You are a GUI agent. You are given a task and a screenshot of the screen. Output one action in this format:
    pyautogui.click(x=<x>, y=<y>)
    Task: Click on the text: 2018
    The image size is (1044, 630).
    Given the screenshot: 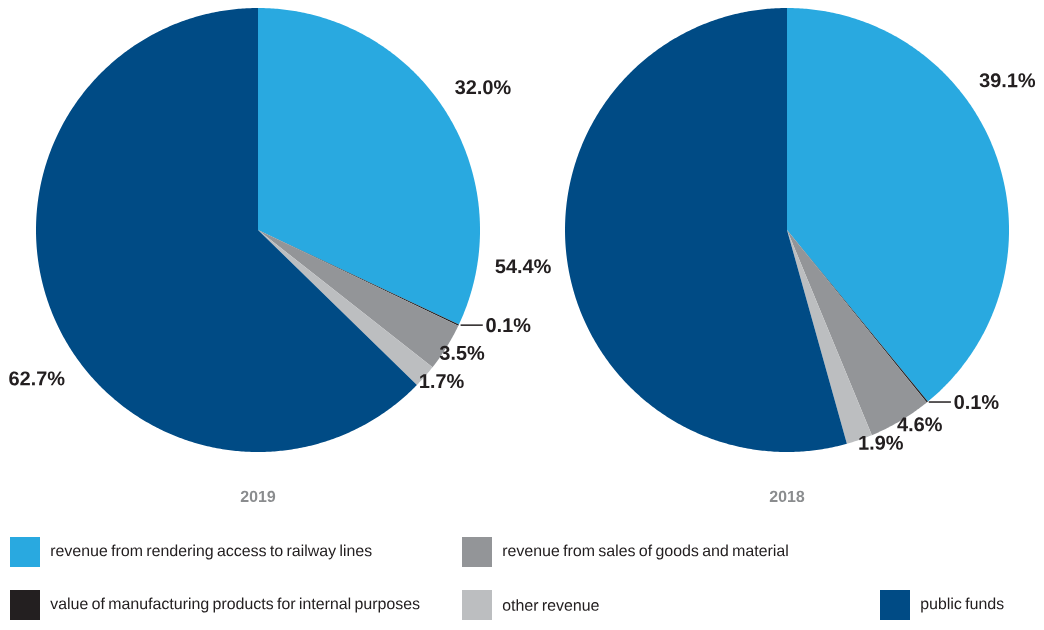 What is the action you would take?
    pyautogui.click(x=787, y=496)
    